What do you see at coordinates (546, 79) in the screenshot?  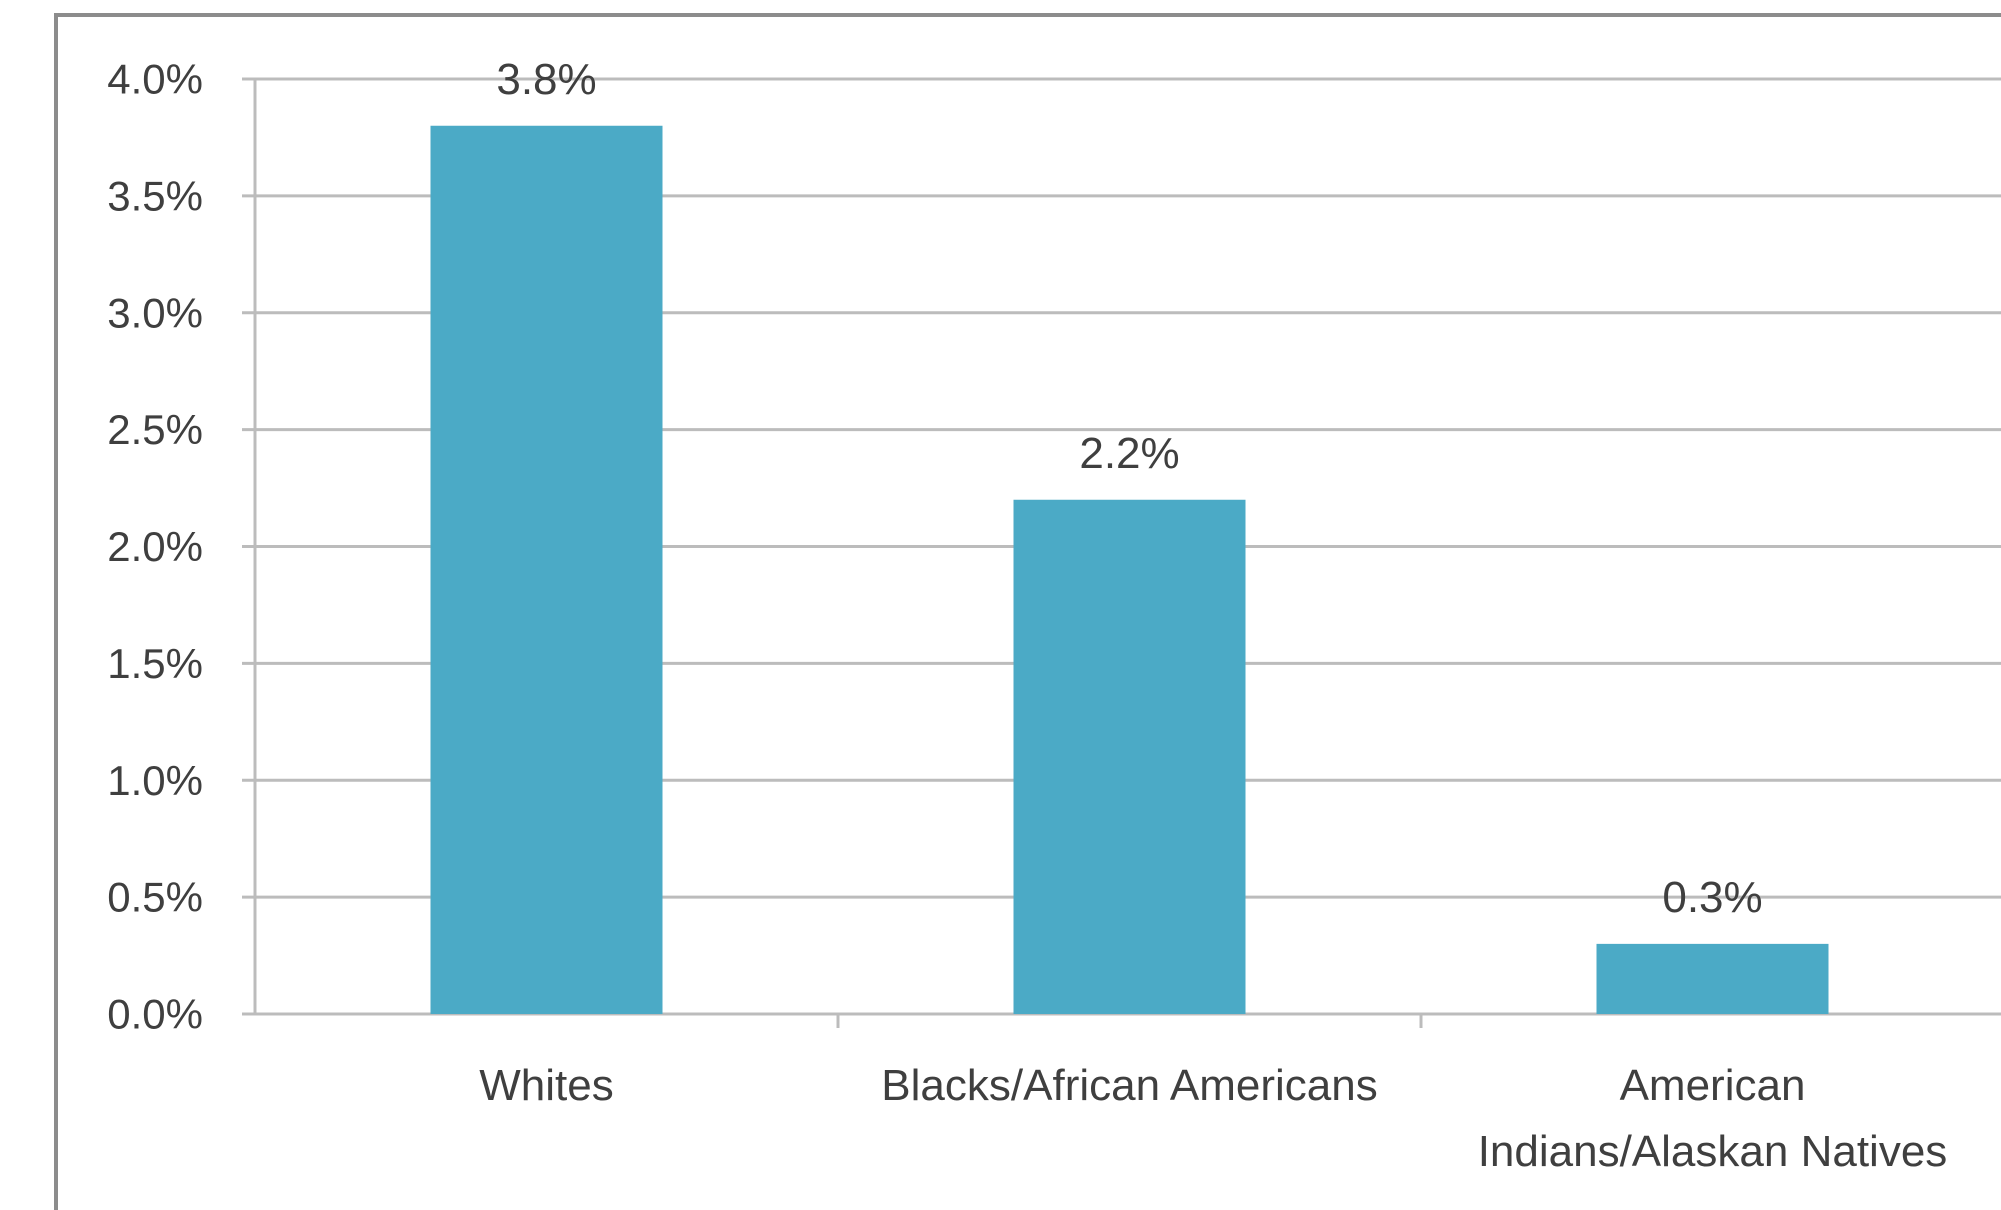 I see `data-label: 3.8%` at bounding box center [546, 79].